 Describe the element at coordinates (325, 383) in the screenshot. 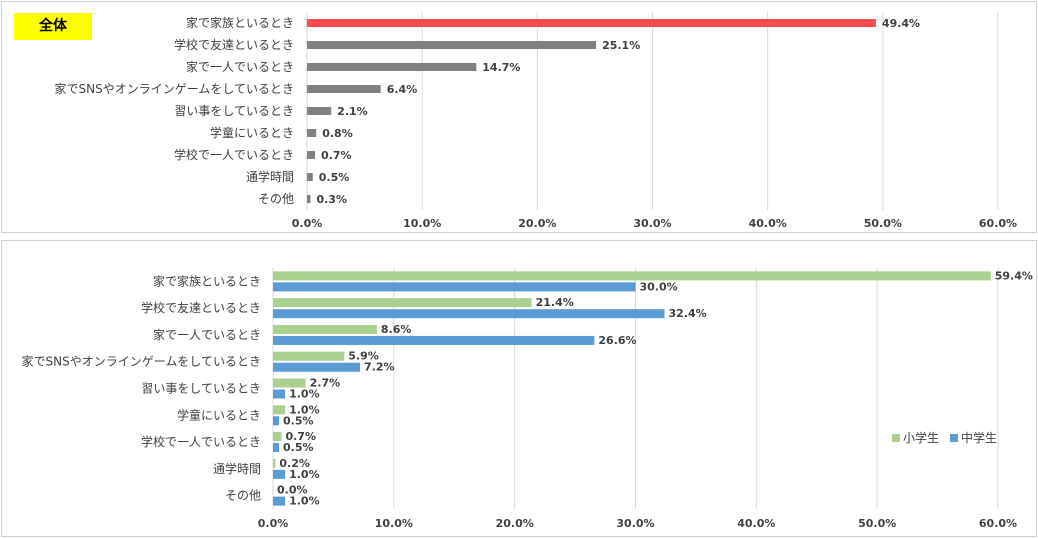

I see `data-label-elementary: 2.7%` at that location.